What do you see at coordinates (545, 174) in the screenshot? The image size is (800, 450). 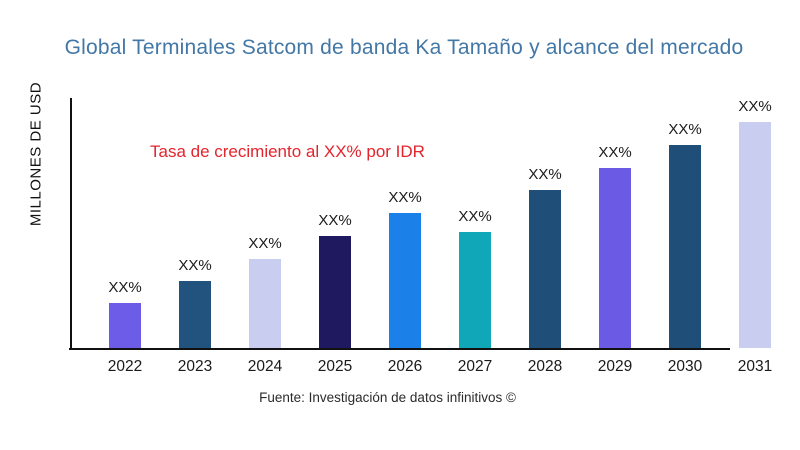 I see `bar-value-label-2028: XX%` at bounding box center [545, 174].